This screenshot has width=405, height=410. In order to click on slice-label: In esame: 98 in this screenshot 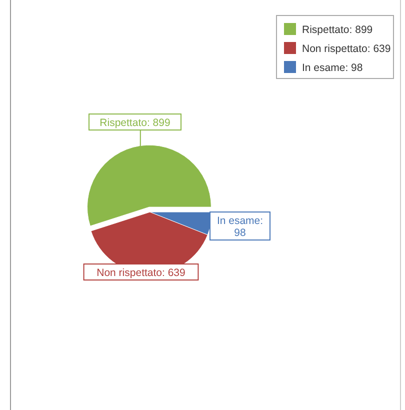, I will do `click(240, 227)`.